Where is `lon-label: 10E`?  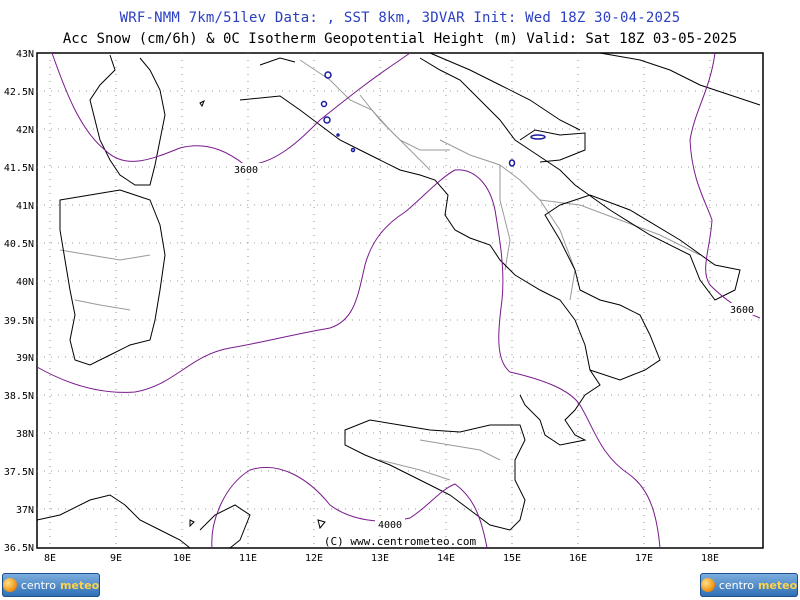 lon-label: 10E is located at coordinates (182, 558).